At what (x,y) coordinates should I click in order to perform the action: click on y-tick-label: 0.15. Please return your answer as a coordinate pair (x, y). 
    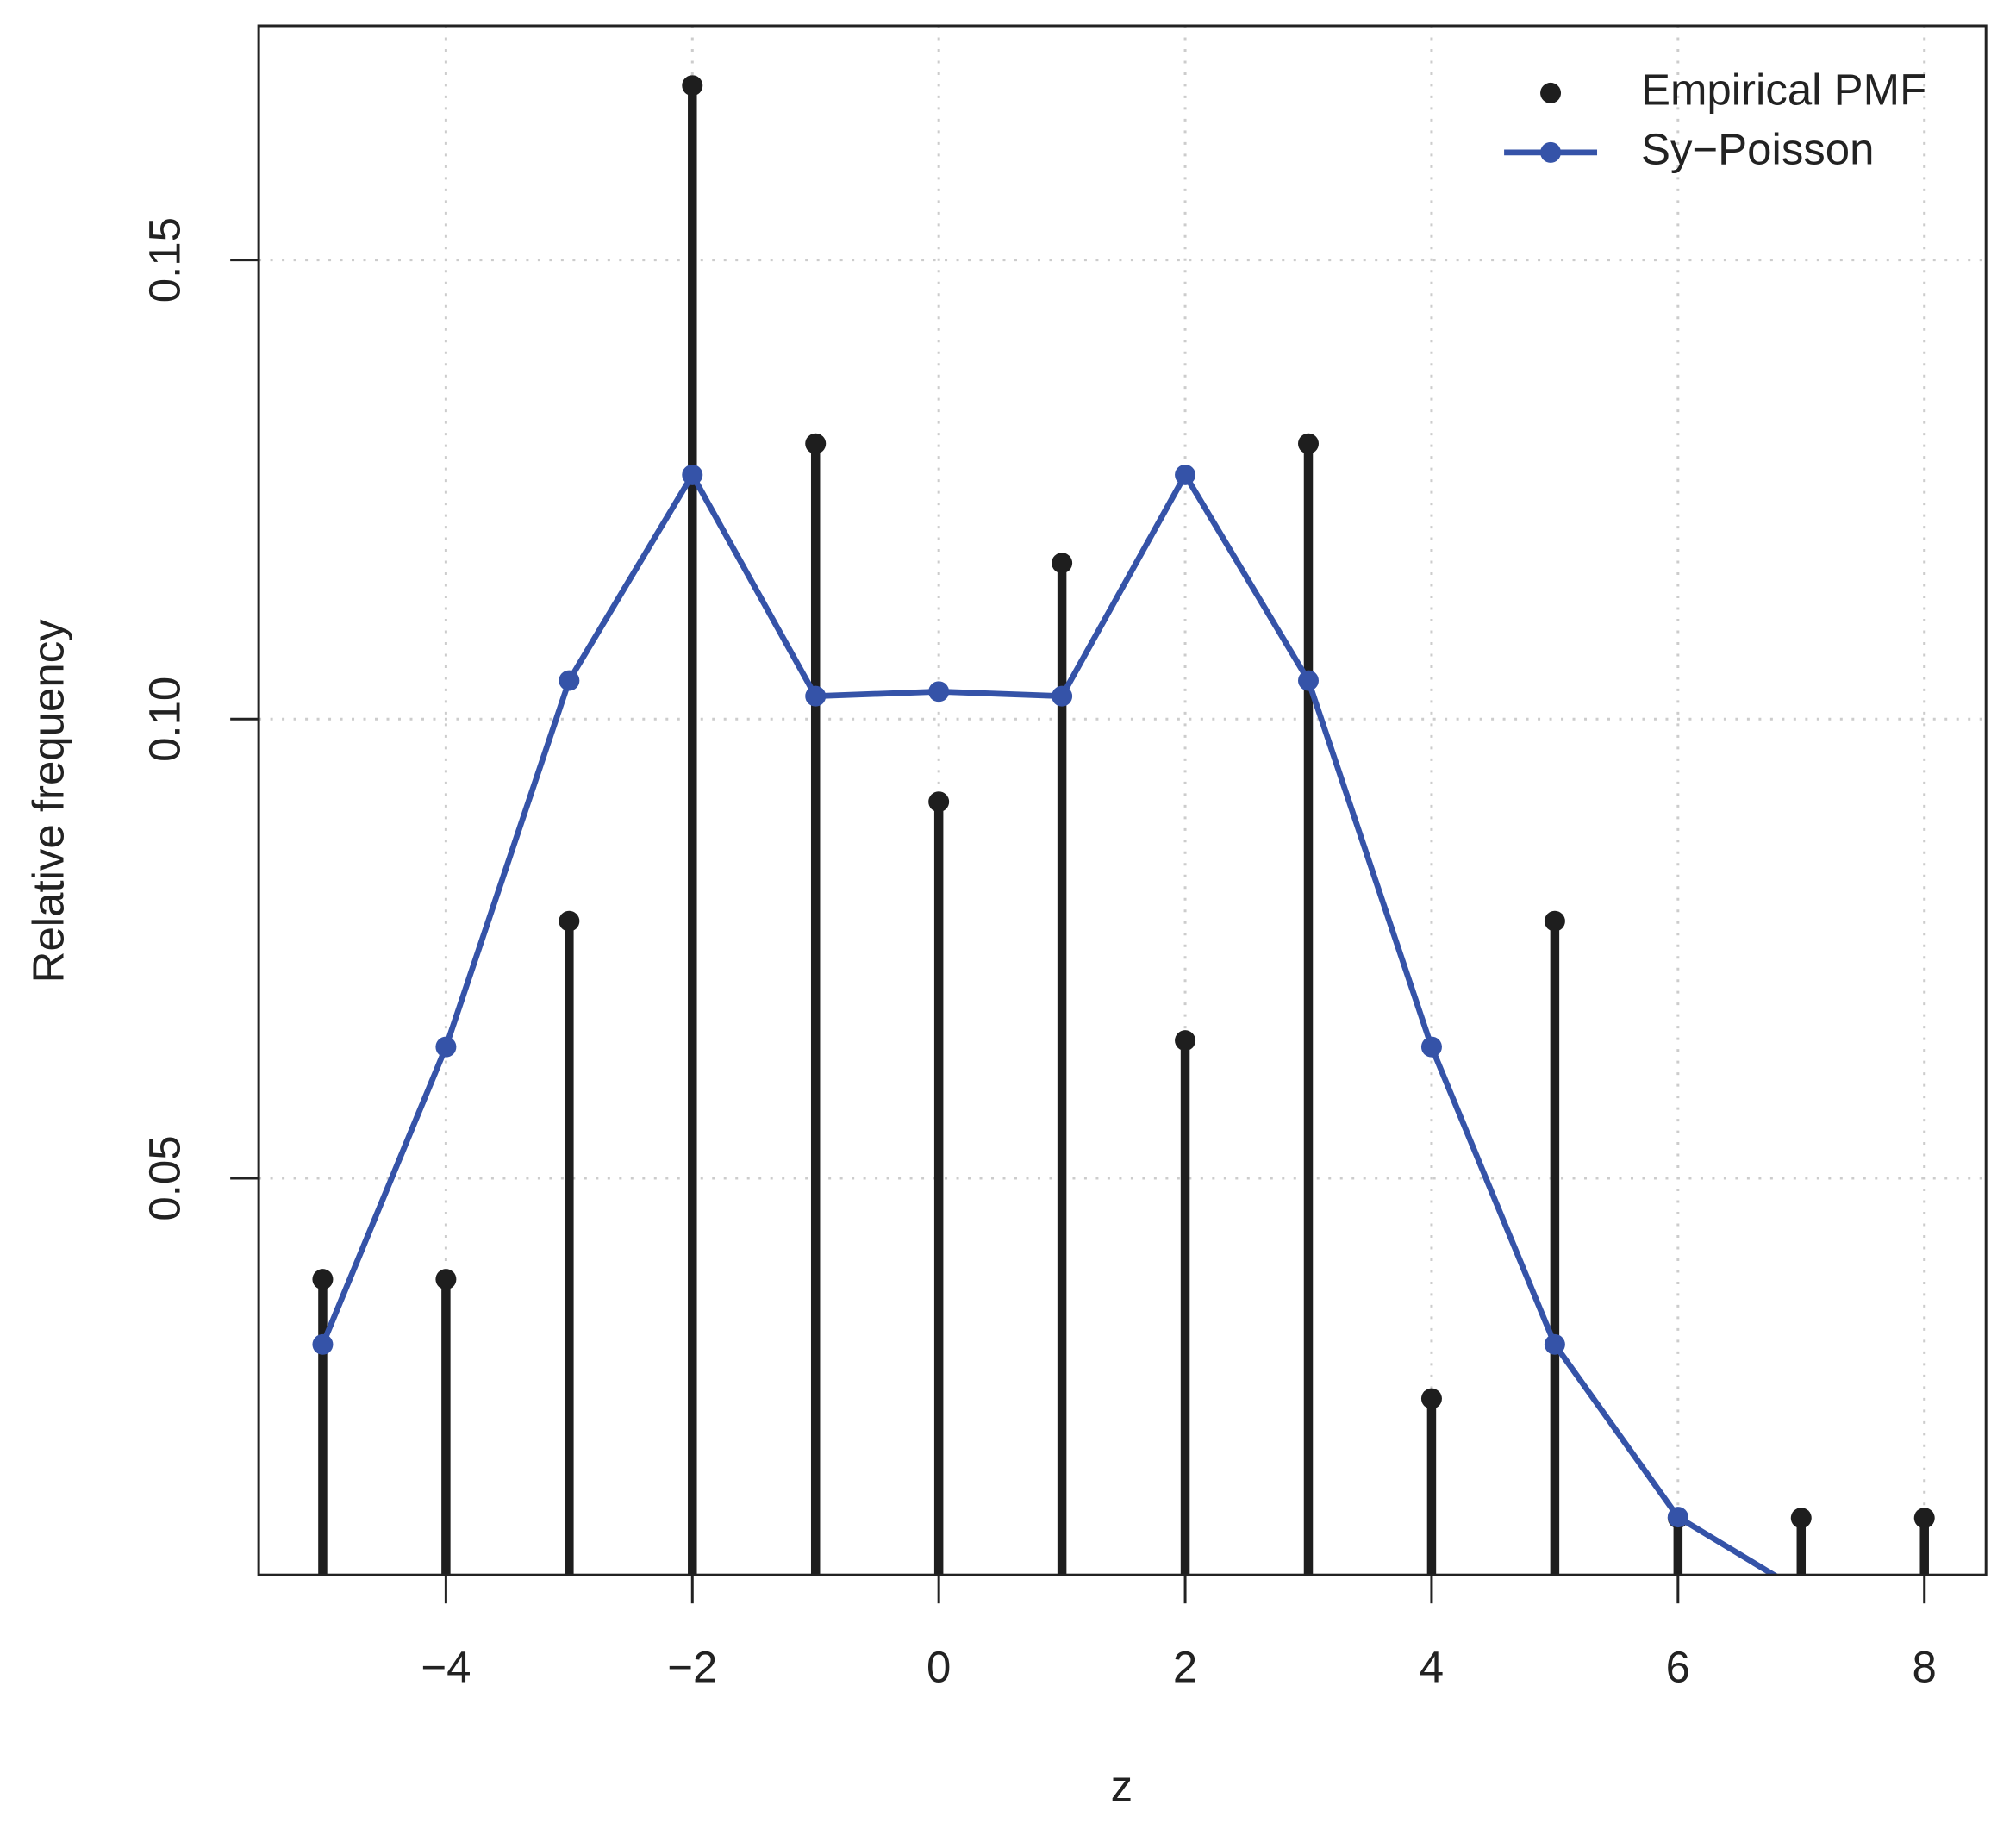
    Looking at the image, I should click on (165, 260).